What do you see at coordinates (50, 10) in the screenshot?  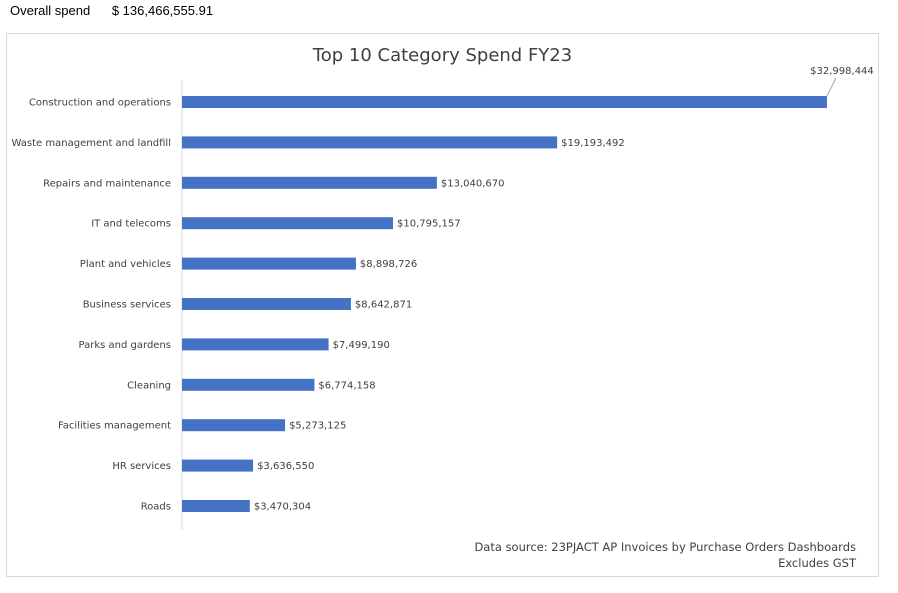 I see `overall-spend-label: Overall spend` at bounding box center [50, 10].